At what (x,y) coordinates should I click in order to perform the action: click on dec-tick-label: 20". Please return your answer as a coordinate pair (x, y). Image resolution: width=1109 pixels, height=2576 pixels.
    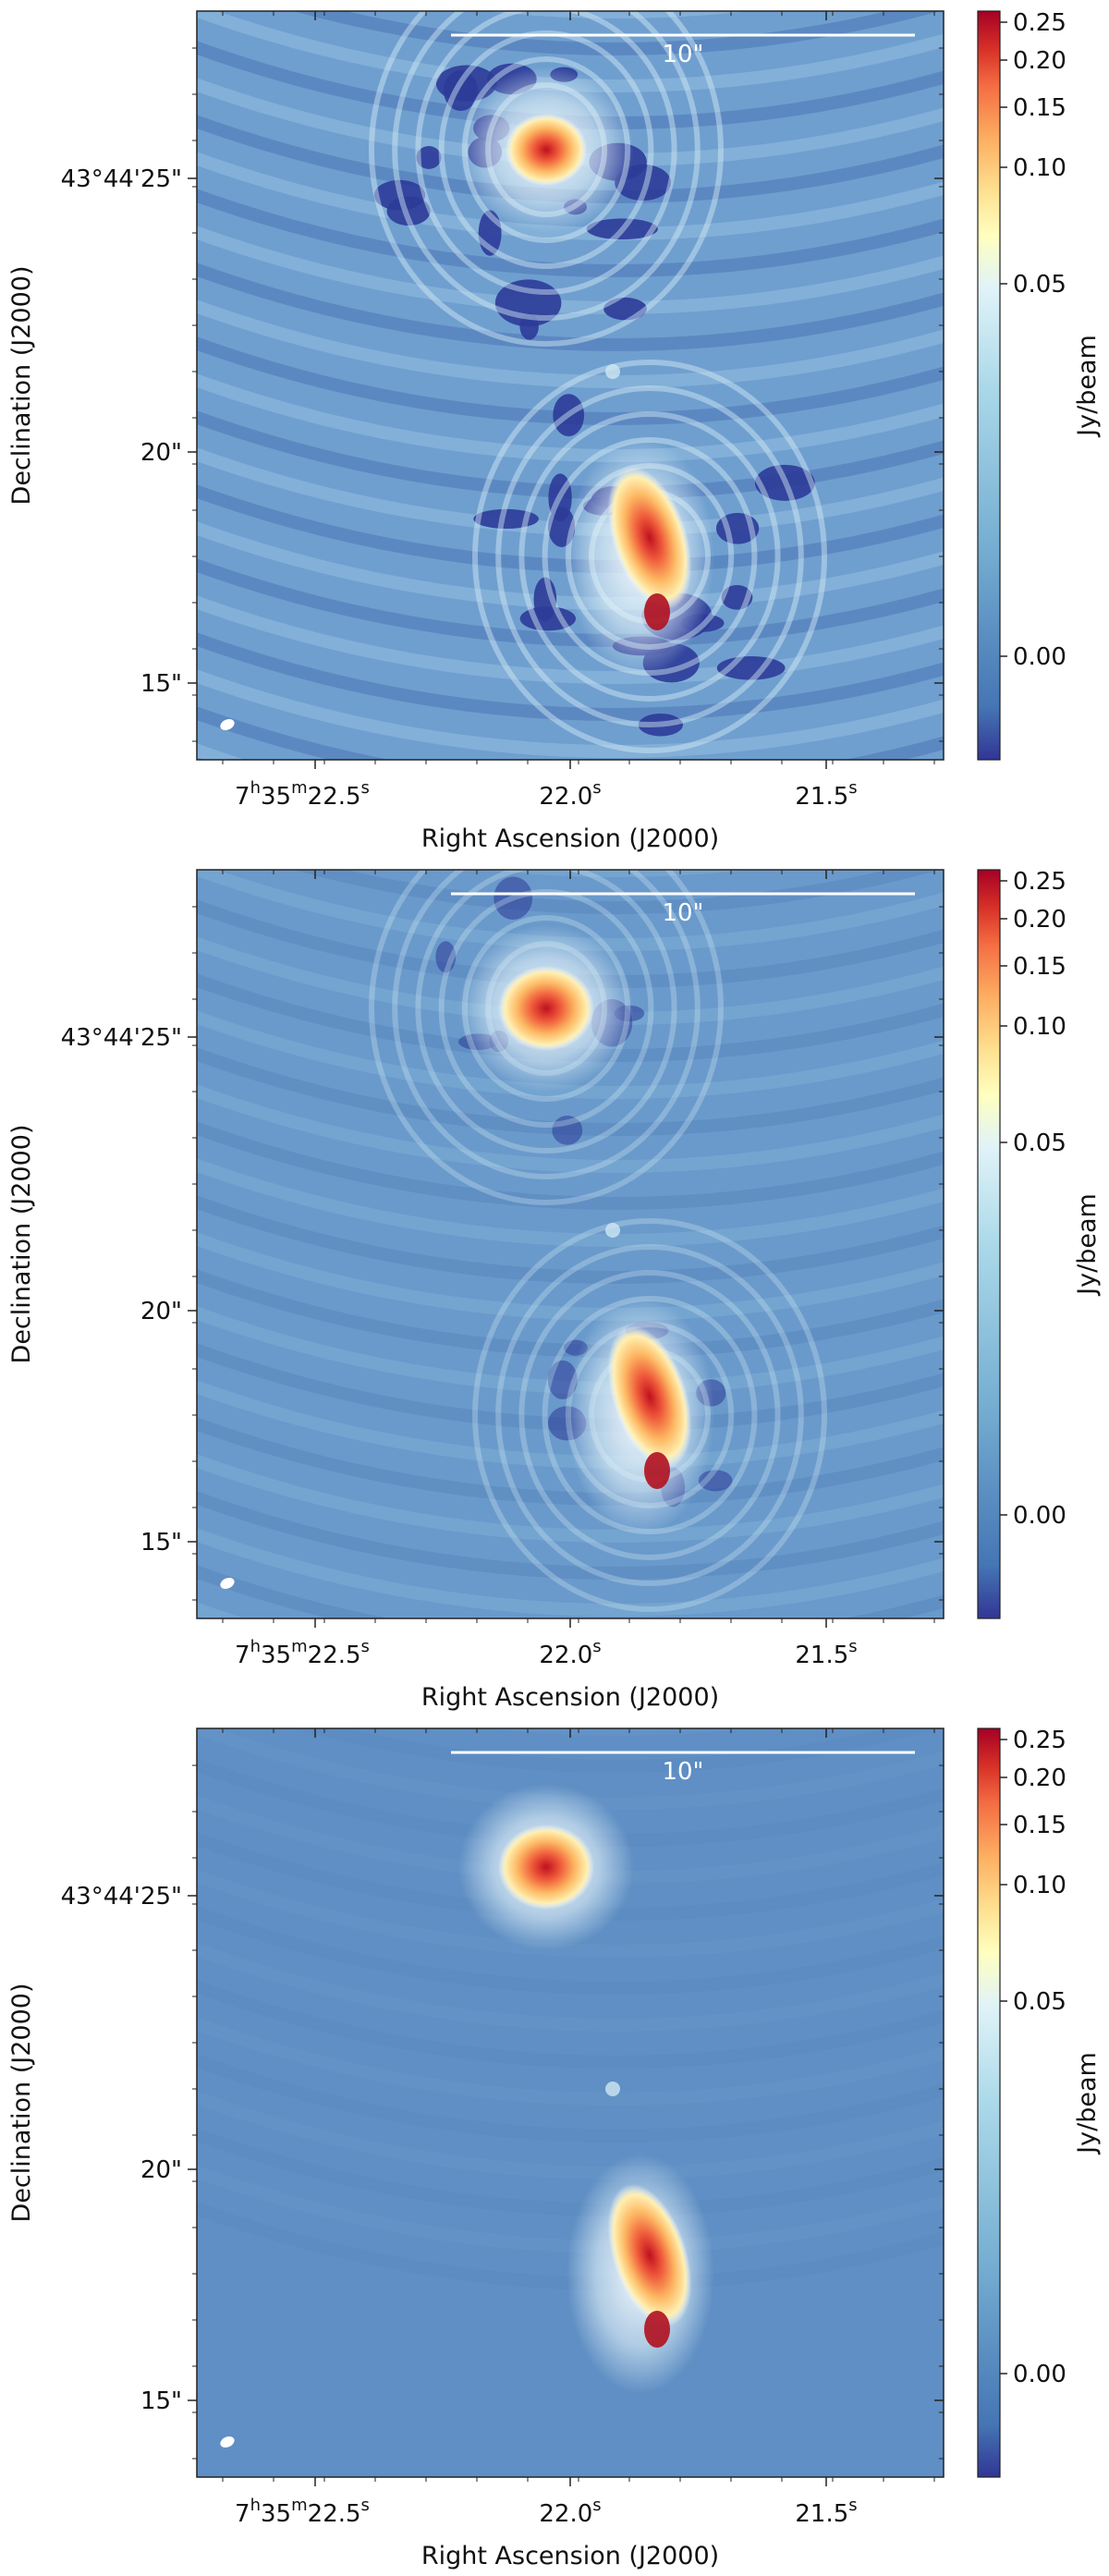
    Looking at the image, I should click on (161, 2170).